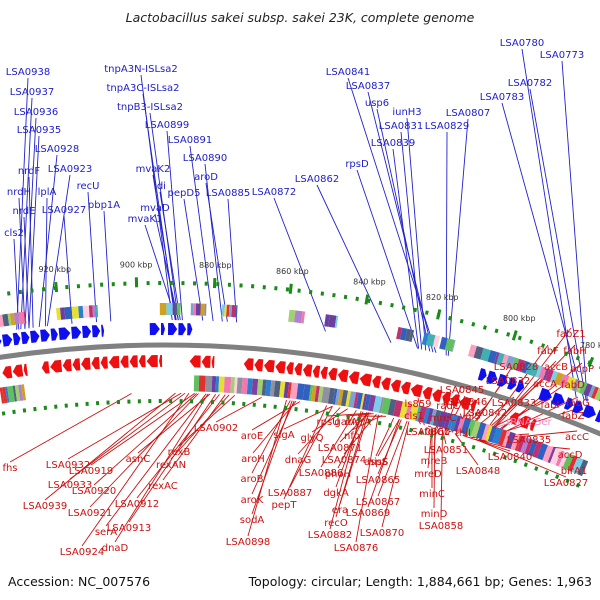  What do you see at coordinates (171, 465) in the screenshot?
I see `gene-label-bottom: rexAN` at bounding box center [171, 465].